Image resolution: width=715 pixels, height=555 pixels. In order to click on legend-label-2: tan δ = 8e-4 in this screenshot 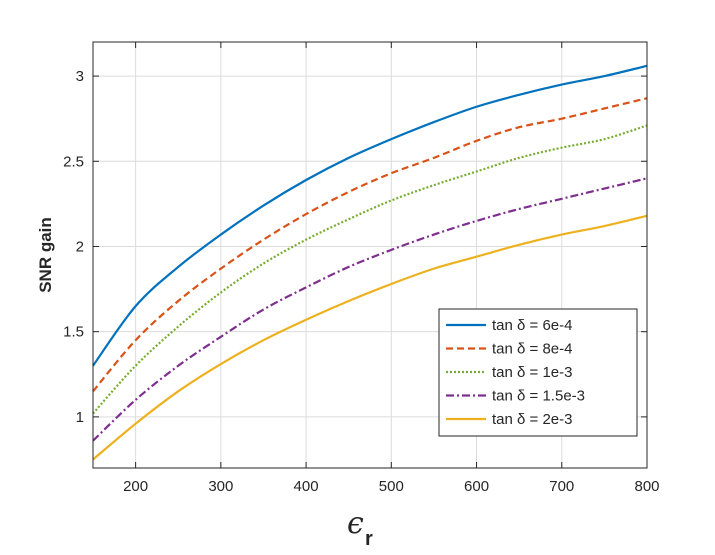, I will do `click(532, 349)`.